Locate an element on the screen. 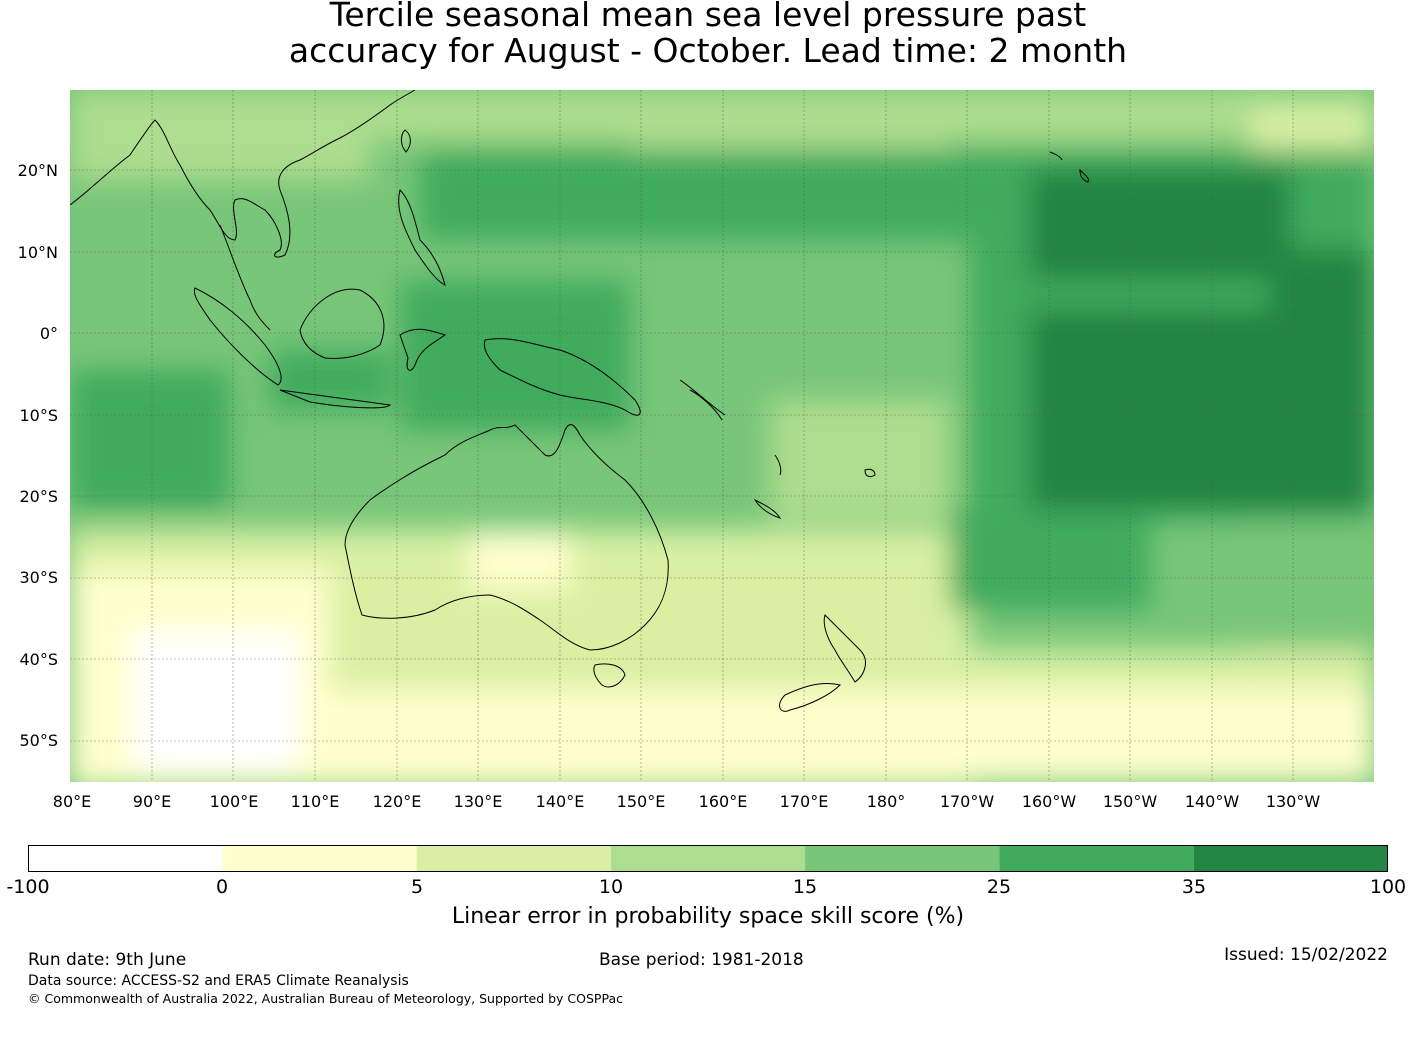 The image size is (1416, 1050). new-caledonia is located at coordinates (767, 508).